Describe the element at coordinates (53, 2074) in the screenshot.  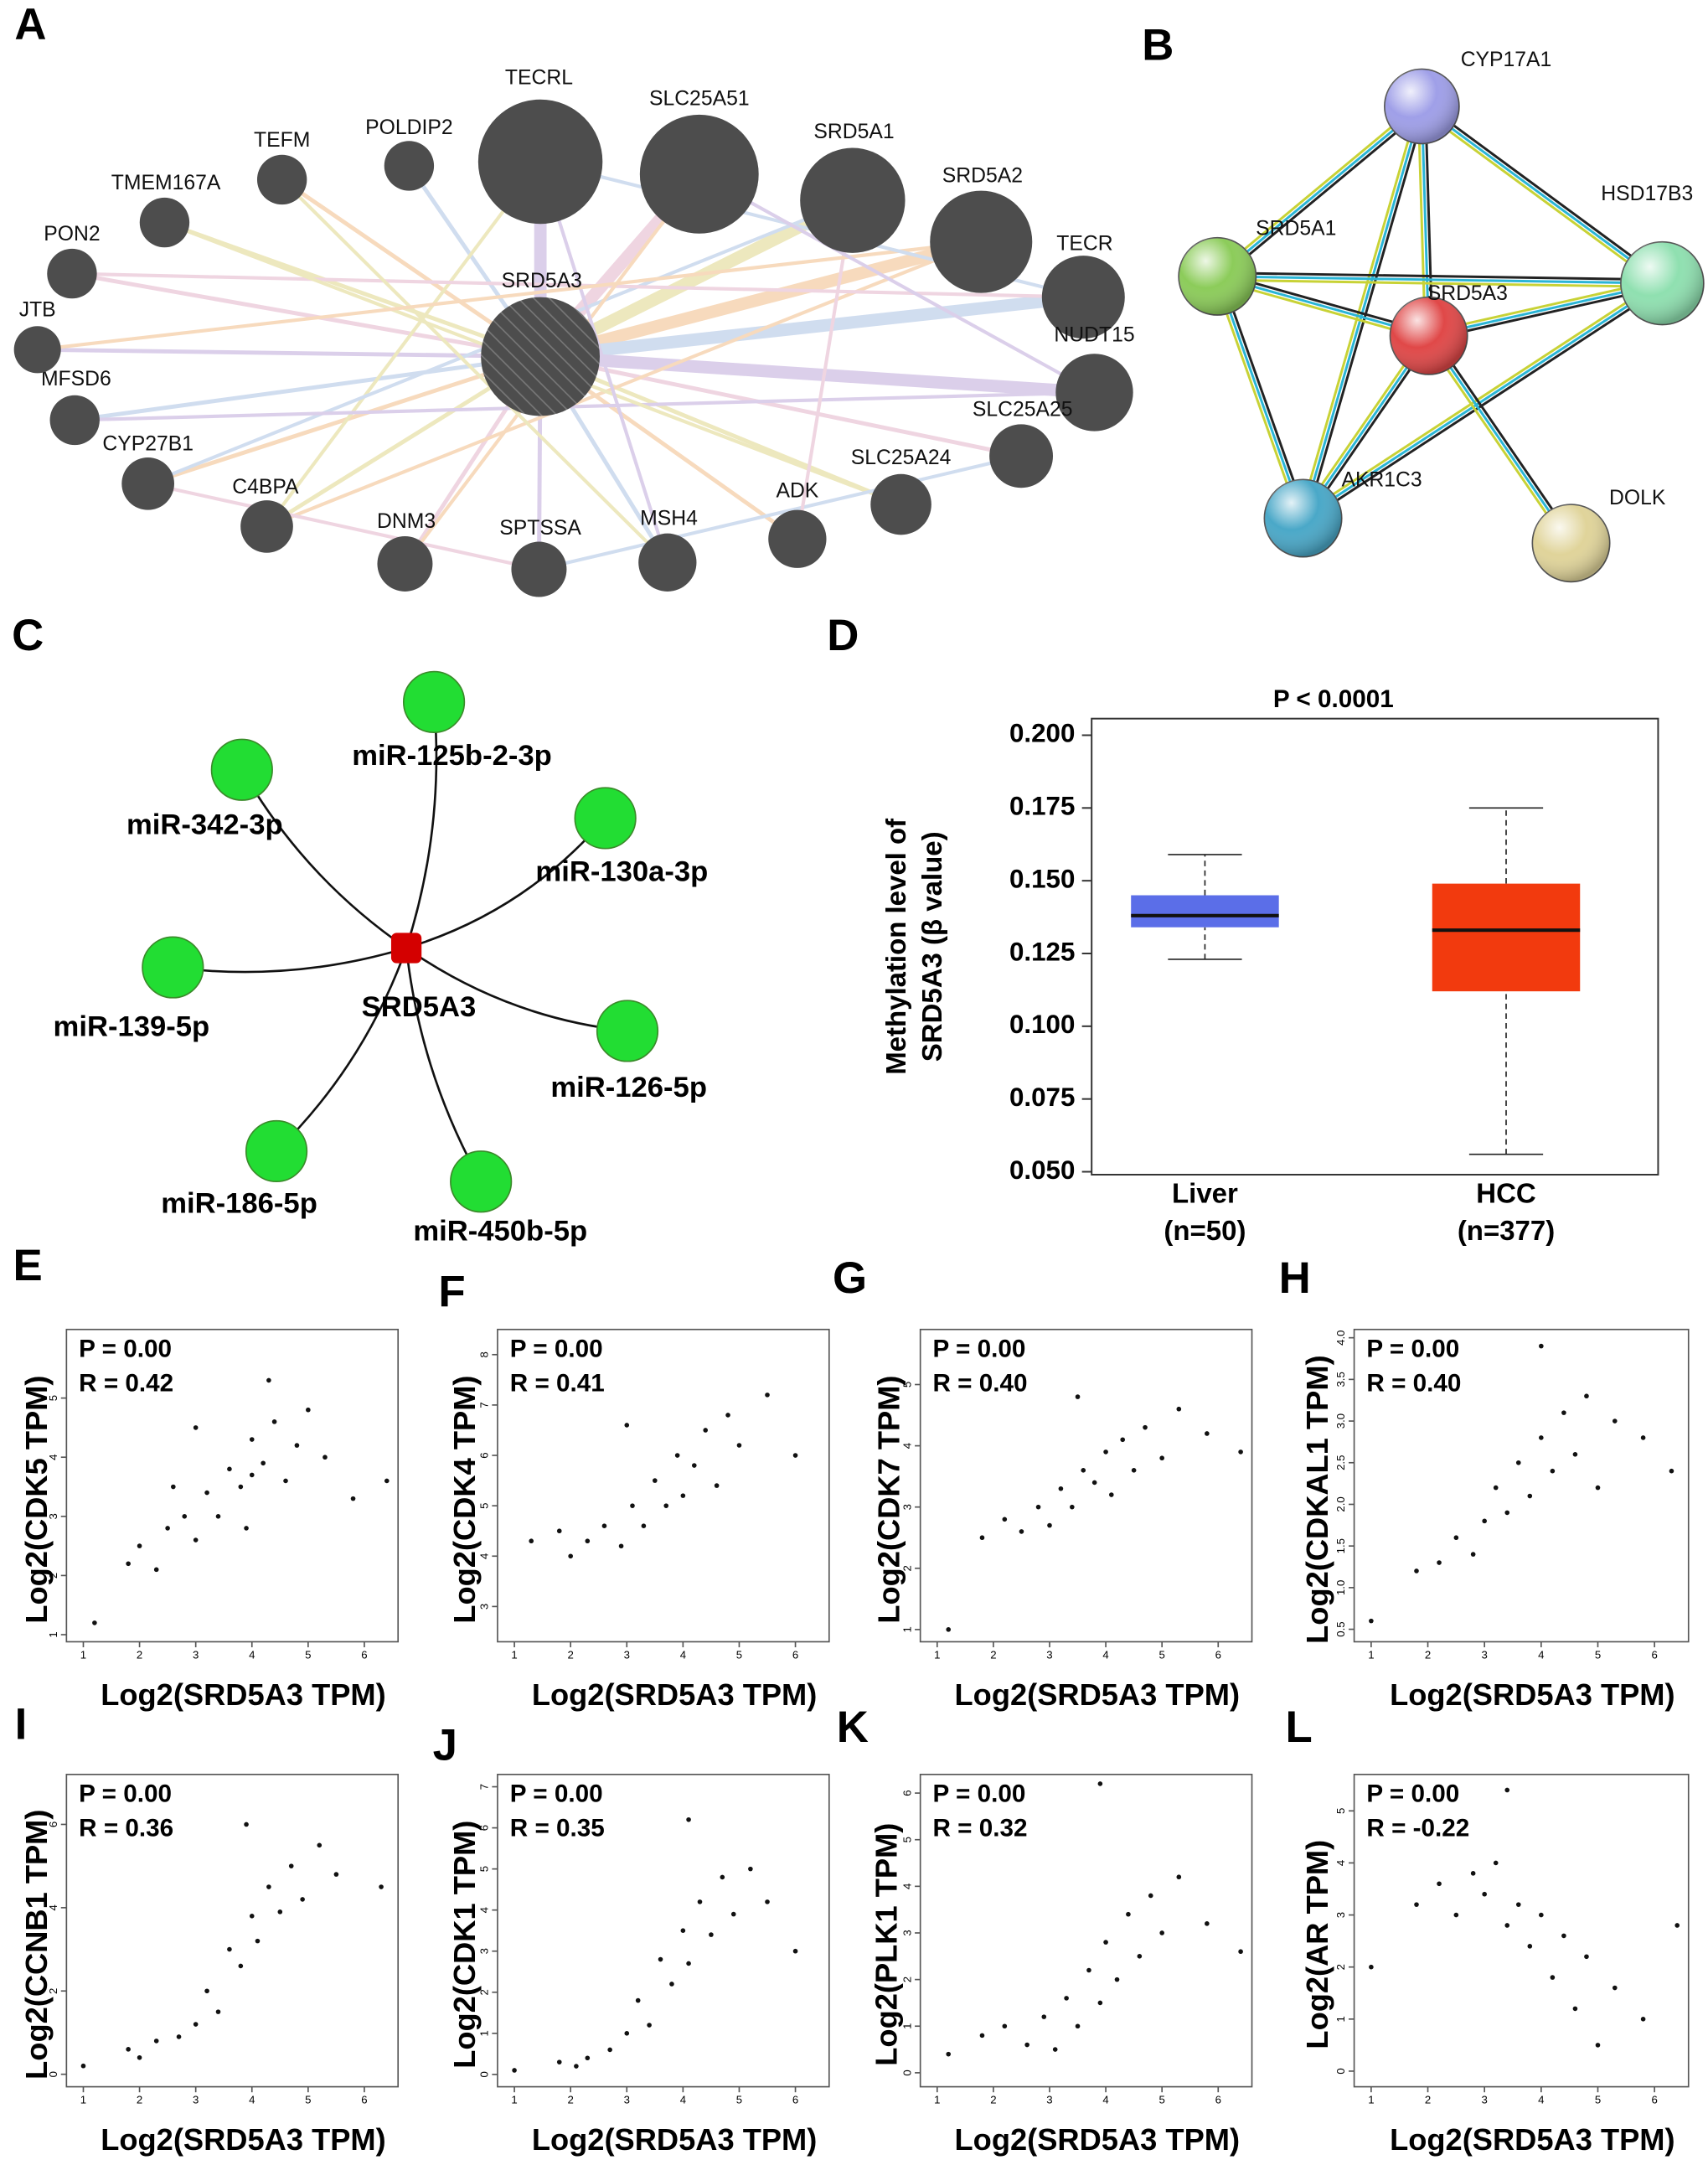
I see `y-tick-label: 0` at that location.